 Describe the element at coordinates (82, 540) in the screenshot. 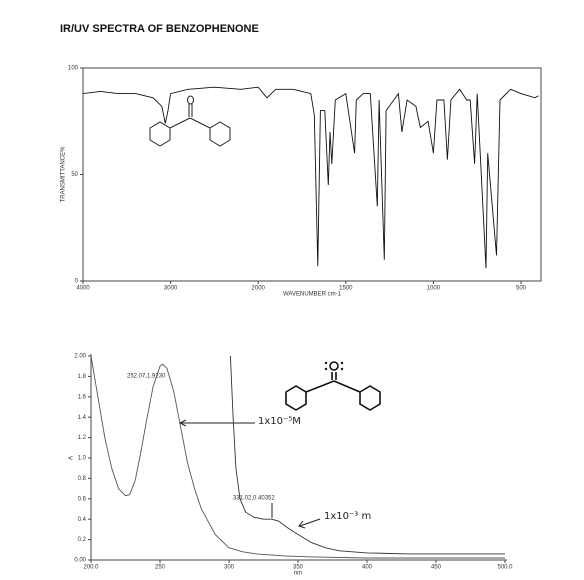

I see `y-tick-label: 0.2` at that location.